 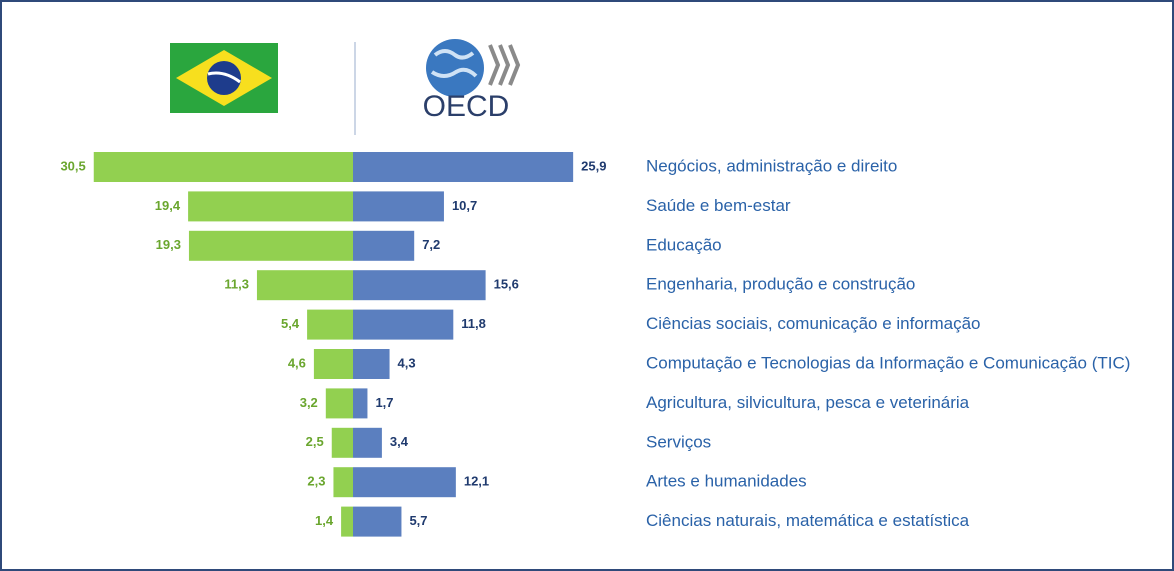 I want to click on value-label: 10,7, so click(x=464, y=205).